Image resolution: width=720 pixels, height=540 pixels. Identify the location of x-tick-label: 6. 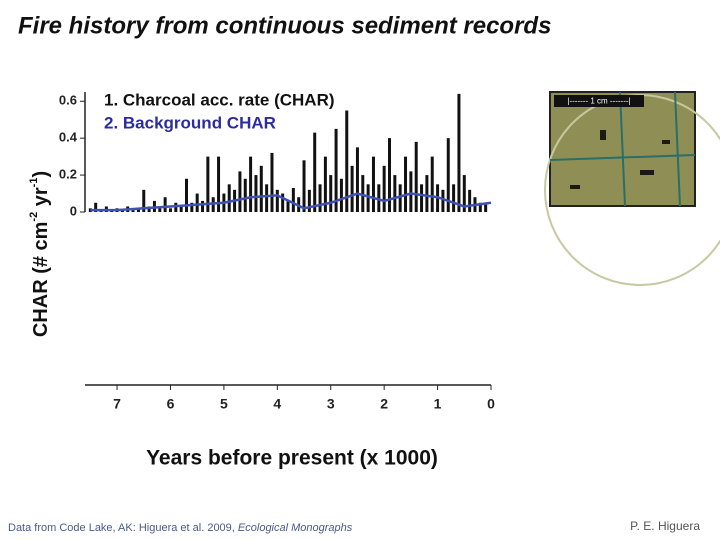
(171, 404).